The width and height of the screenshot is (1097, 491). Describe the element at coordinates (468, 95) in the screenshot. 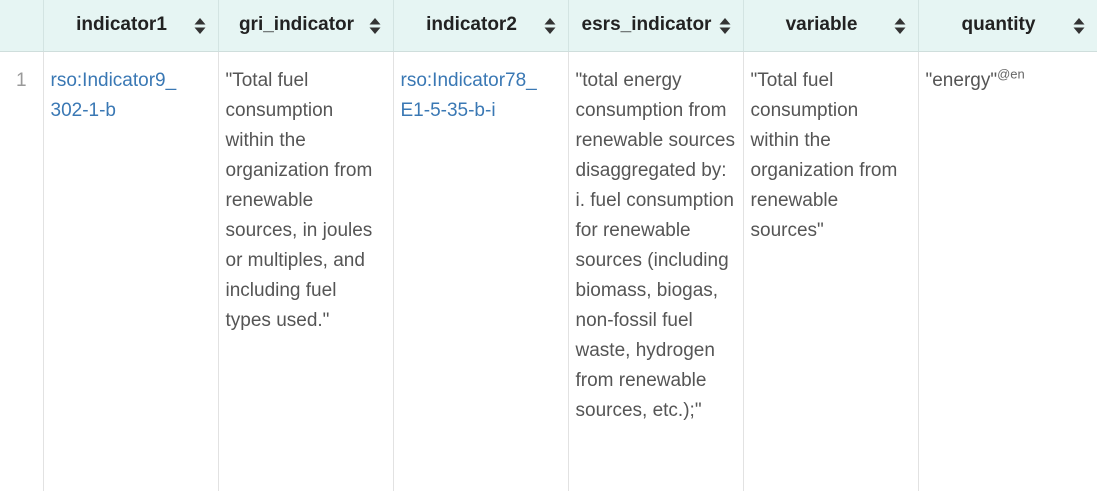

I see `indicator2-link: rso:Indicator78_ E1-5-35-b-i` at that location.